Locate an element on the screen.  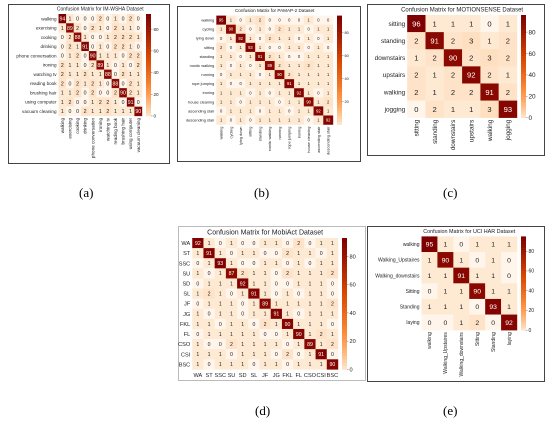
cell-value: 91 is located at coordinates (276, 315).